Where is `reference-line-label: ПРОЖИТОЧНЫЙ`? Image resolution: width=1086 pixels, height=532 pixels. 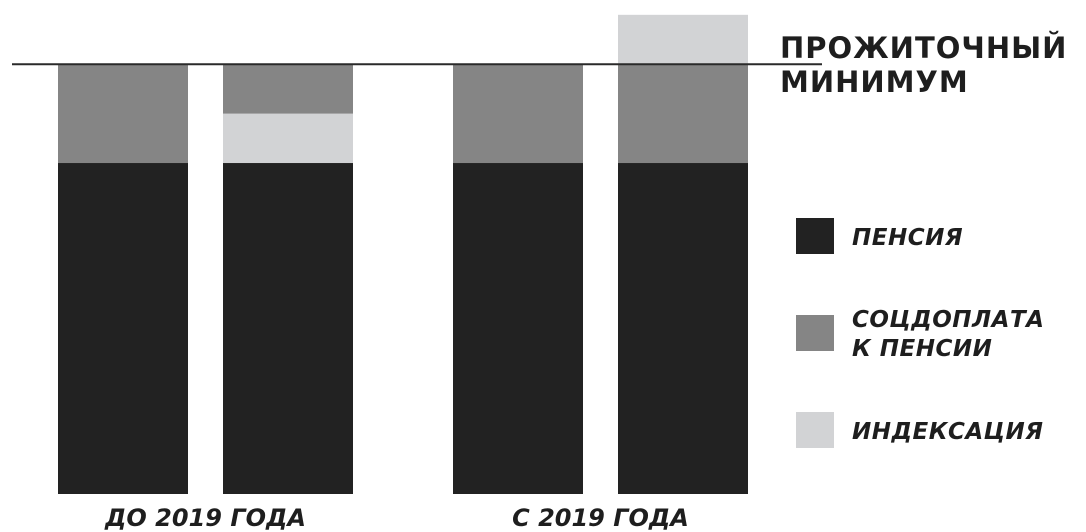 reference-line-label: ПРОЖИТОЧНЫЙ is located at coordinates (923, 48).